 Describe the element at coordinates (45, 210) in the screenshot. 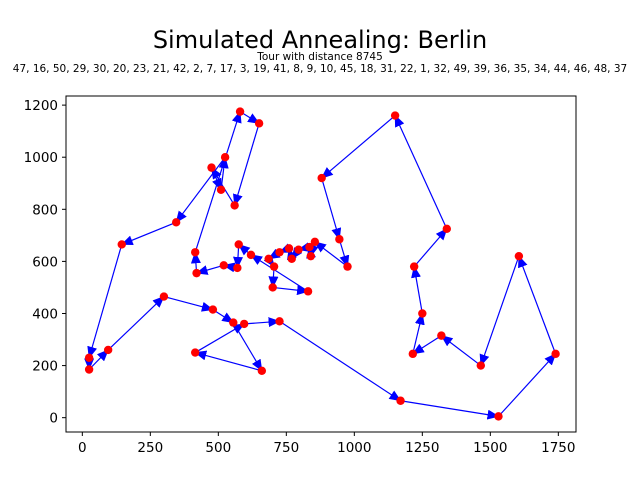

I see `y-tick-label: 800` at that location.